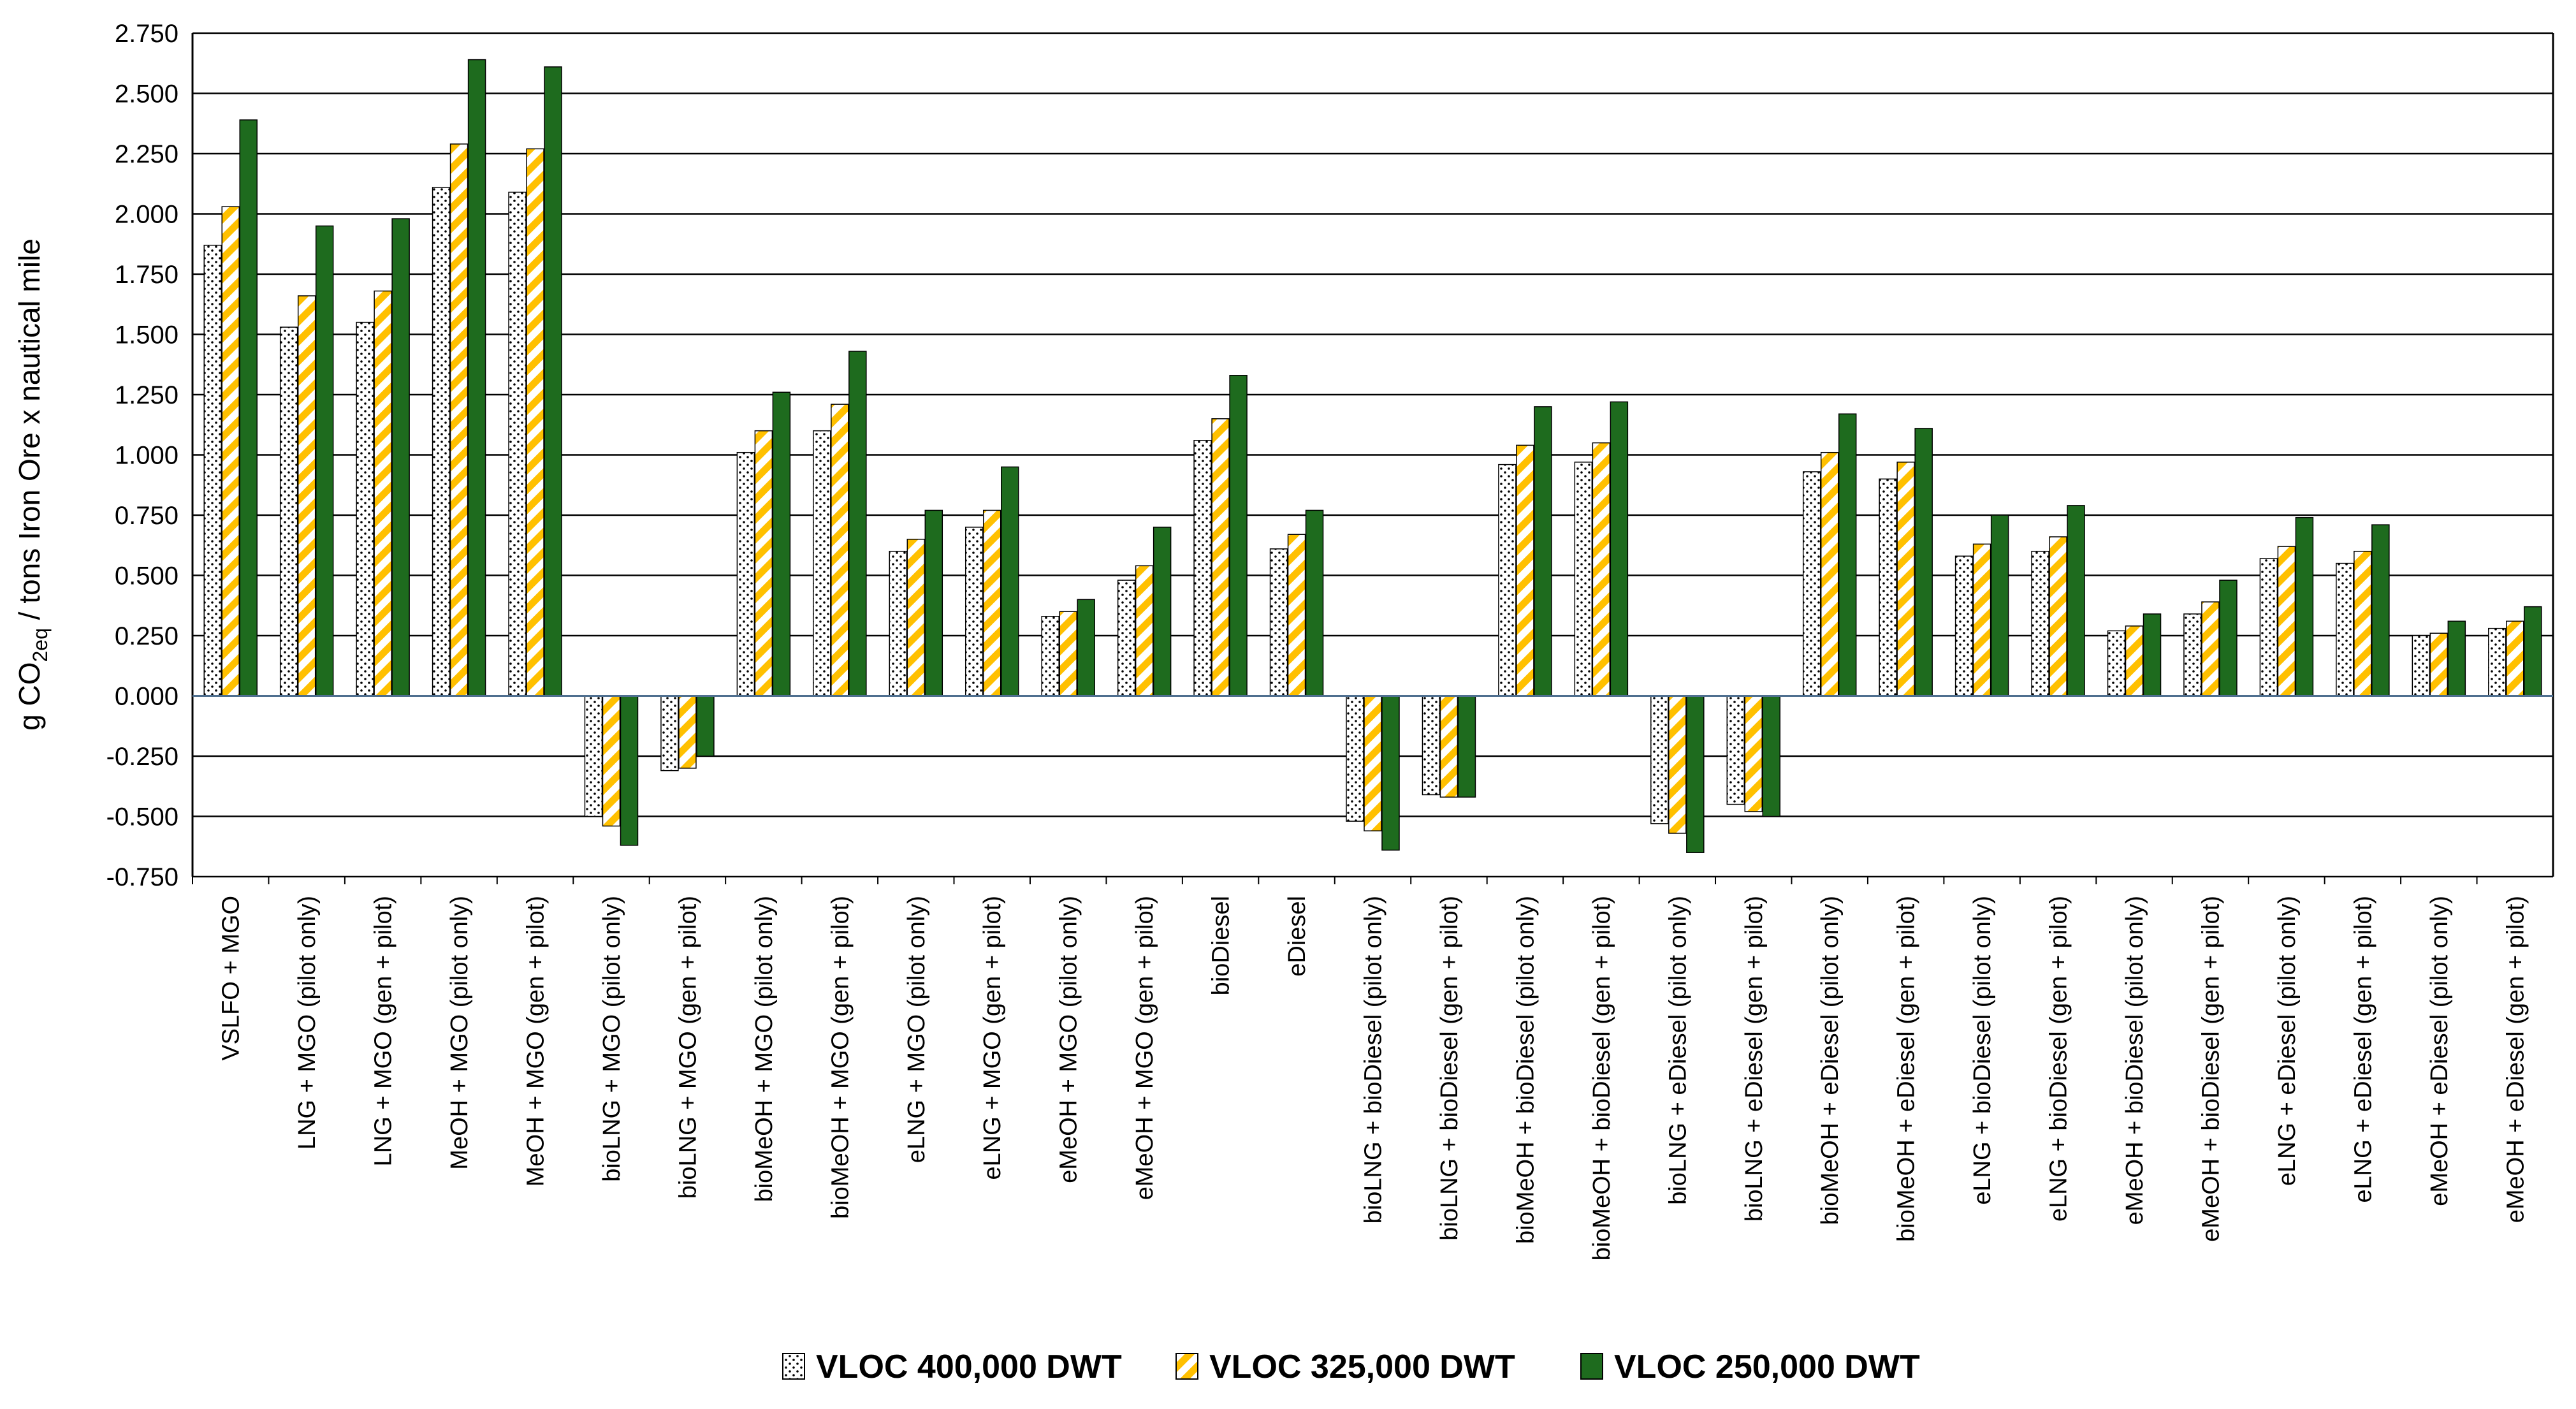  I want to click on y-tick-label: 2.000, so click(146, 215).